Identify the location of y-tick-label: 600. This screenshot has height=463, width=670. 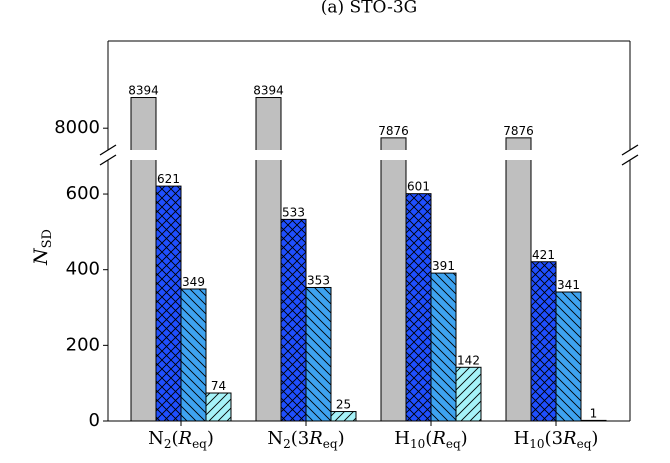
(83, 193).